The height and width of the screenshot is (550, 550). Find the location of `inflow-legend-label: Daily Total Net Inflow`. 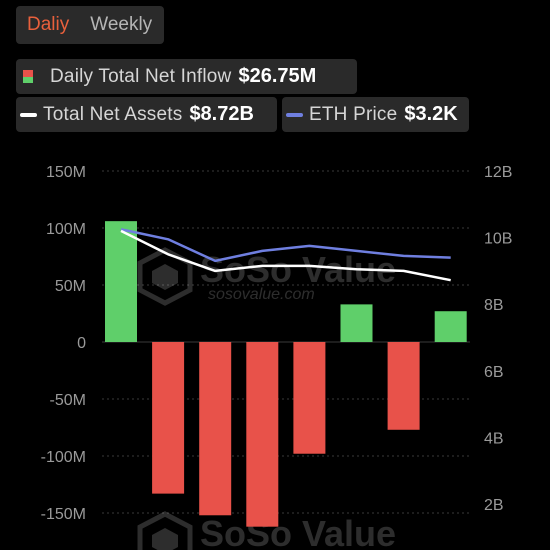

inflow-legend-label: Daily Total Net Inflow is located at coordinates (141, 76).